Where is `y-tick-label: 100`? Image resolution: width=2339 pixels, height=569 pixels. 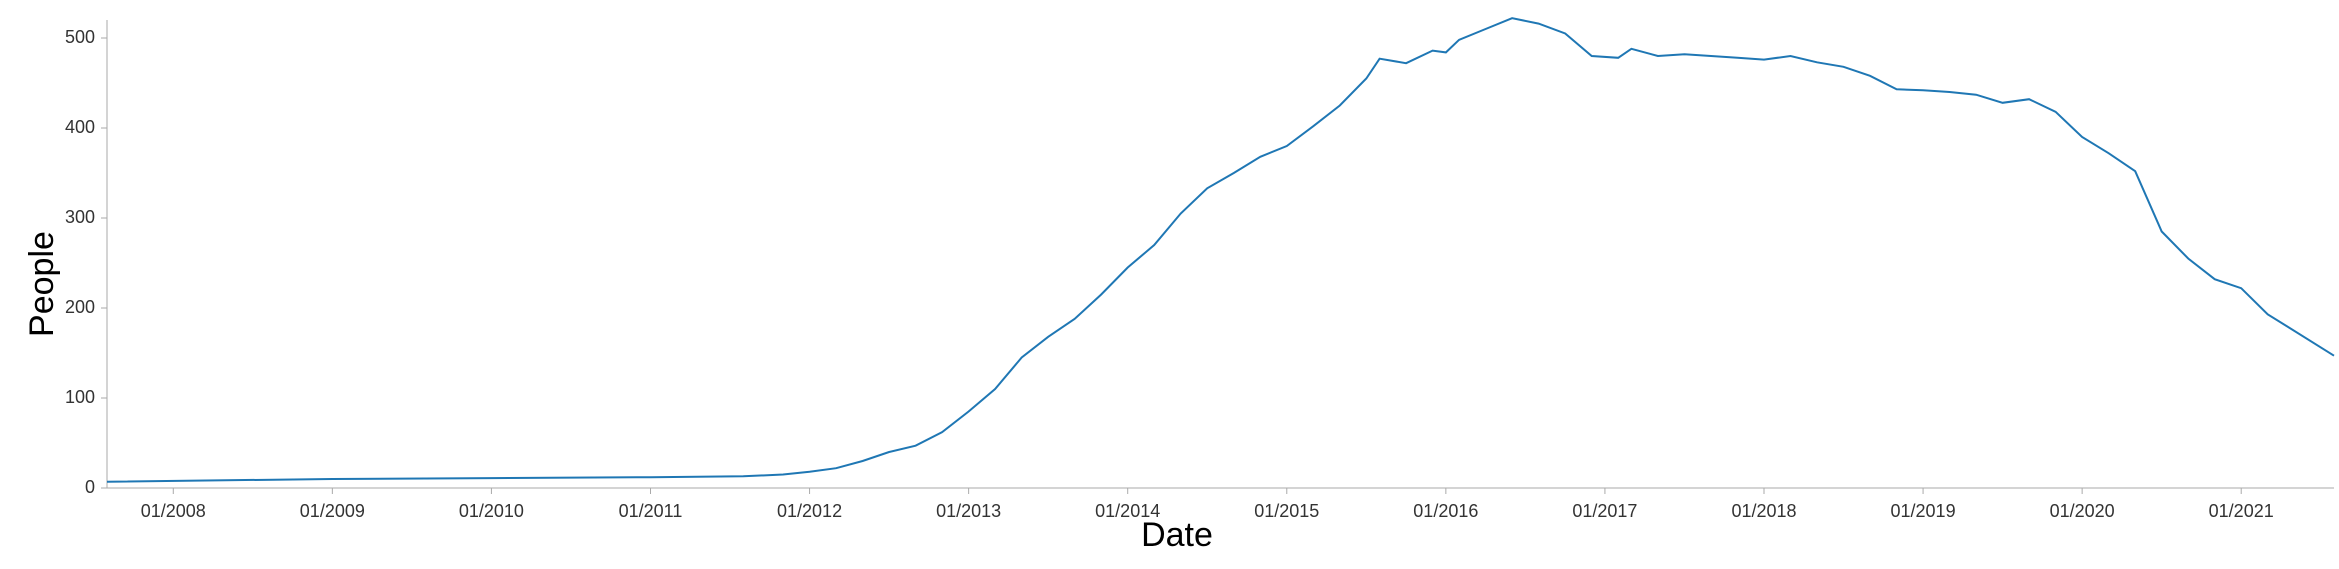
y-tick-label: 100 is located at coordinates (80, 397).